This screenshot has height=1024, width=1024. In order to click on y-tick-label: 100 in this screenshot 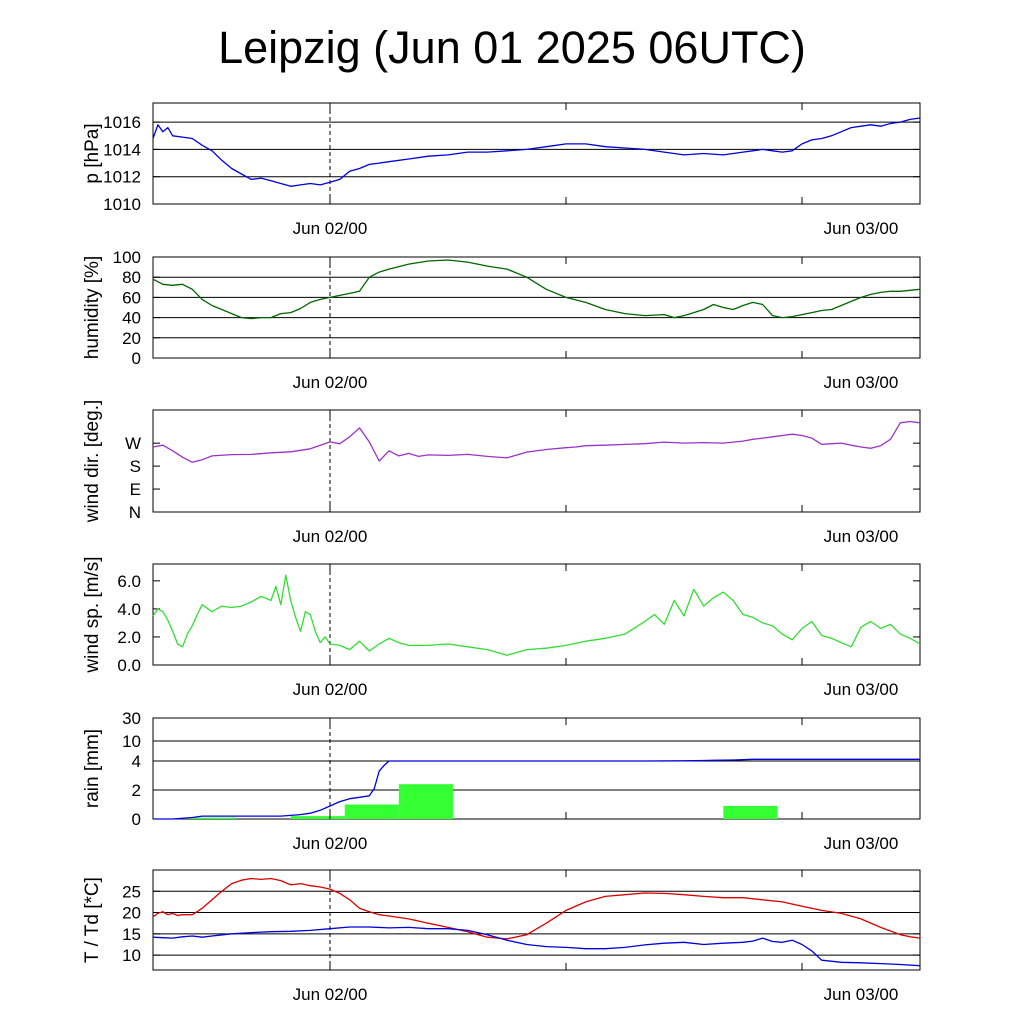, I will do `click(127, 257)`.